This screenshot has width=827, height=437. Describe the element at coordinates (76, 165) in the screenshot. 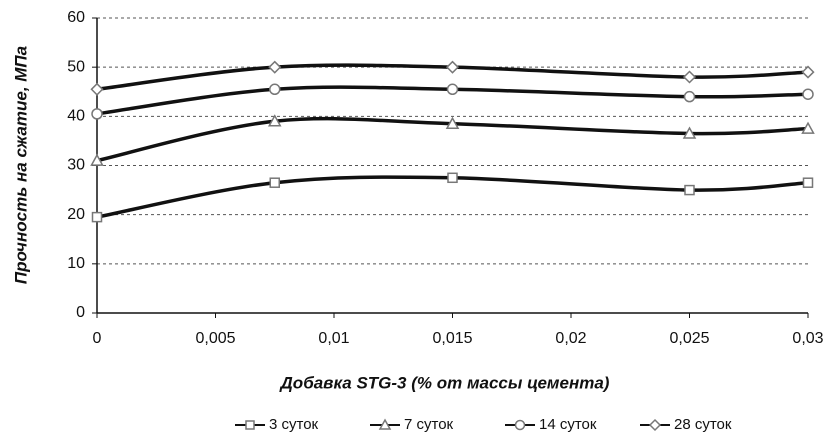

I see `y-tick-label: 30` at that location.